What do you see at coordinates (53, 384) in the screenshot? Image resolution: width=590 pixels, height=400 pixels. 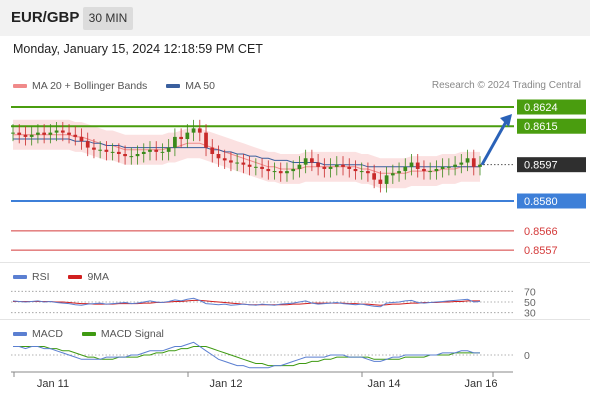 I see `x-tick-label-0: Jan 11` at bounding box center [53, 384].